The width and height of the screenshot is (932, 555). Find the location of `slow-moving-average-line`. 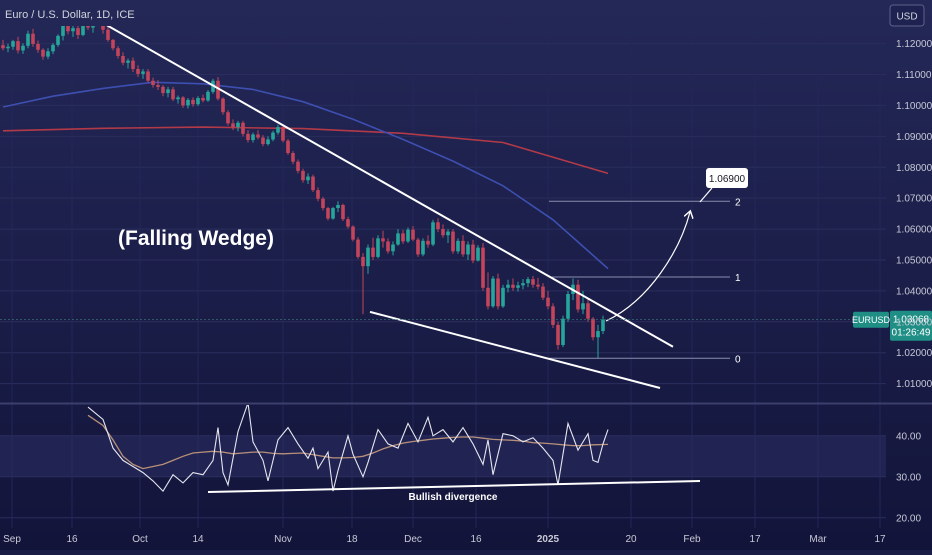

slow-moving-average-line is located at coordinates (305, 150).